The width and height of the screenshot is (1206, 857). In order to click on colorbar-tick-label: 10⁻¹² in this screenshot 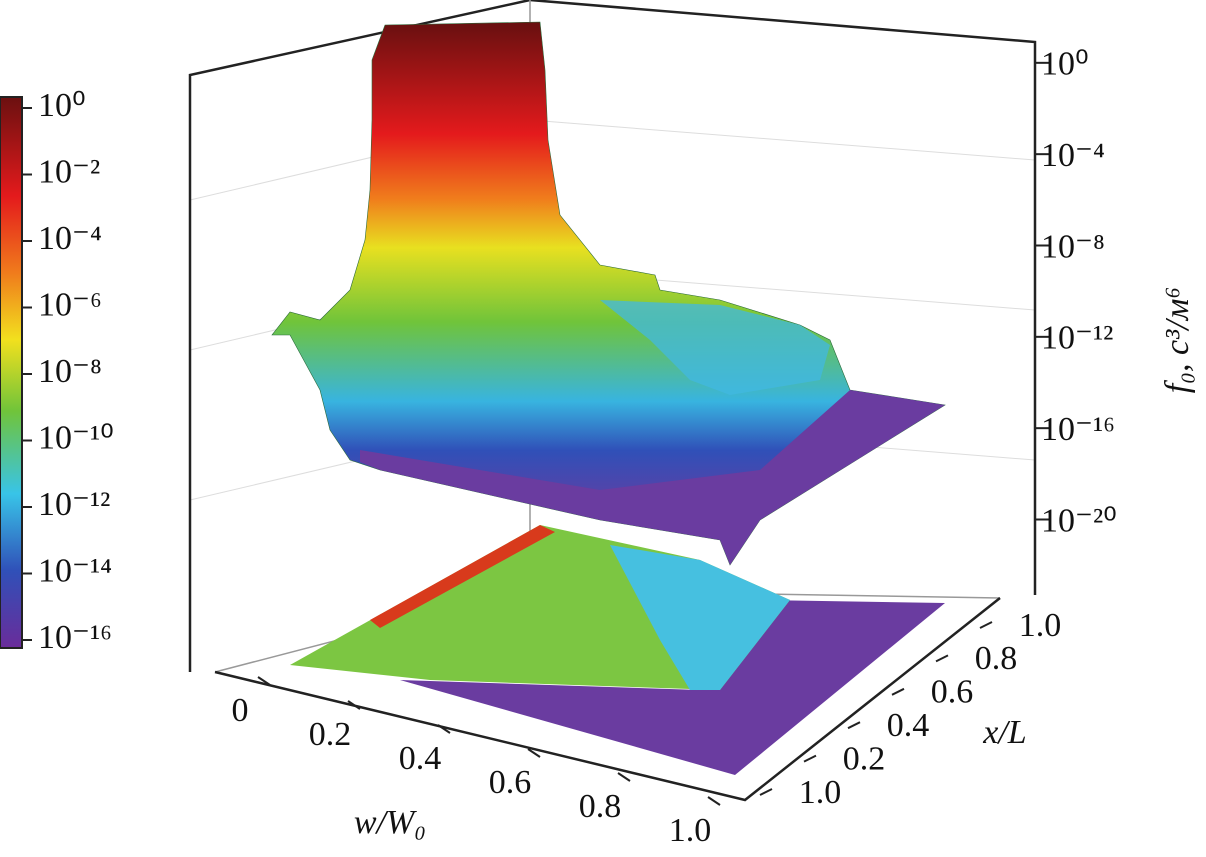, I will do `click(74, 504)`.